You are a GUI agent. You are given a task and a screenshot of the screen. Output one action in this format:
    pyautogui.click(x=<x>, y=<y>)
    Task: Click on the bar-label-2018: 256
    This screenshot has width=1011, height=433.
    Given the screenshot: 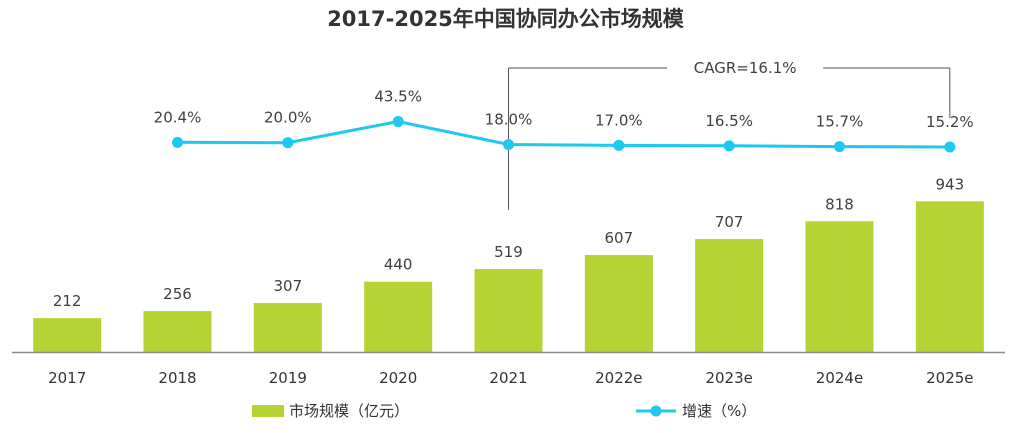 What is the action you would take?
    pyautogui.click(x=177, y=294)
    